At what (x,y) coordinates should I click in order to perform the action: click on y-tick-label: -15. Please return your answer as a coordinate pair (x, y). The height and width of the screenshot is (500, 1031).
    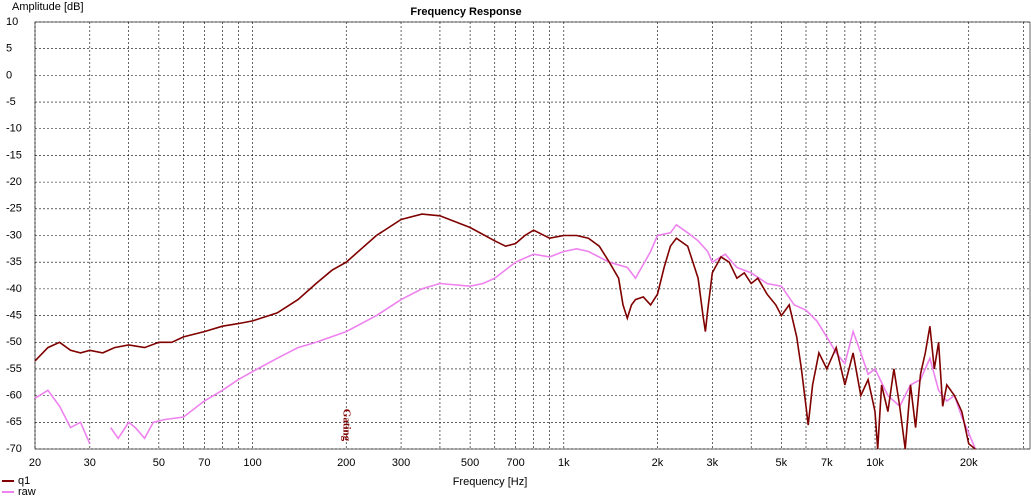
    Looking at the image, I should click on (14, 155).